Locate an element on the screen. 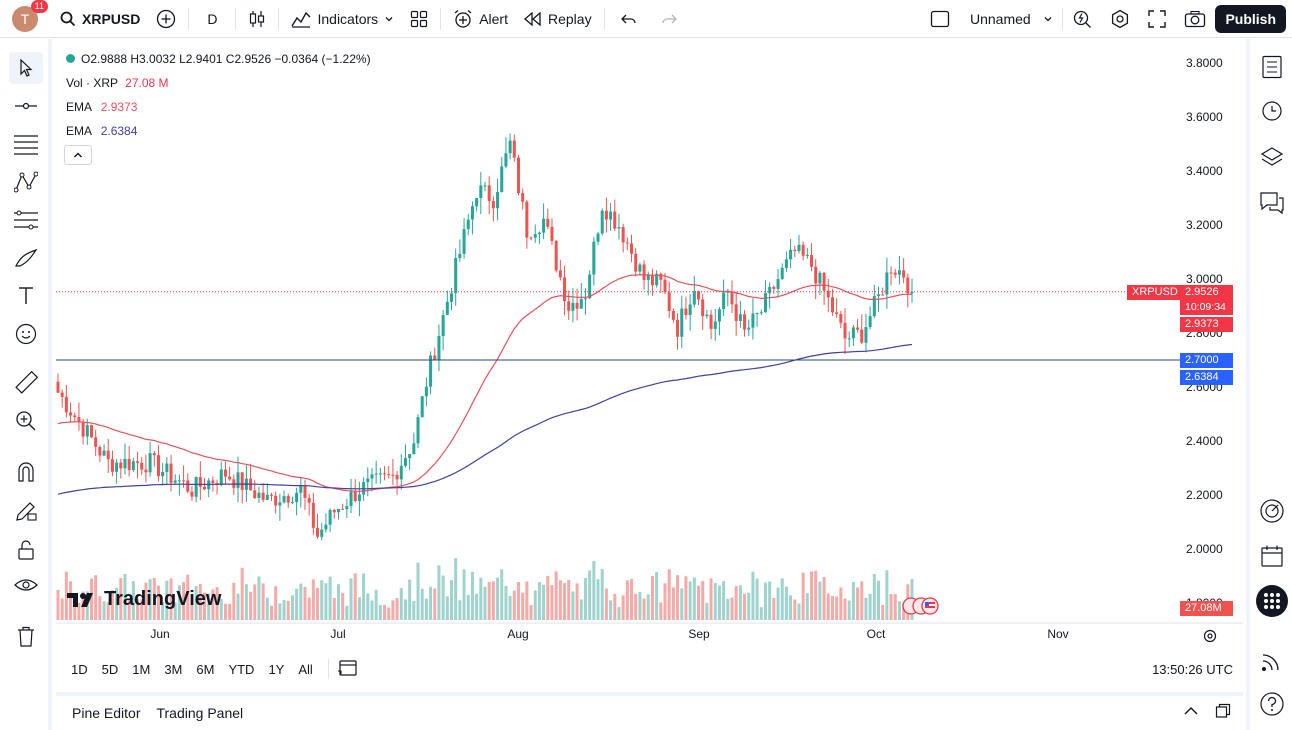  range-button-1m: 1M is located at coordinates (141, 669).